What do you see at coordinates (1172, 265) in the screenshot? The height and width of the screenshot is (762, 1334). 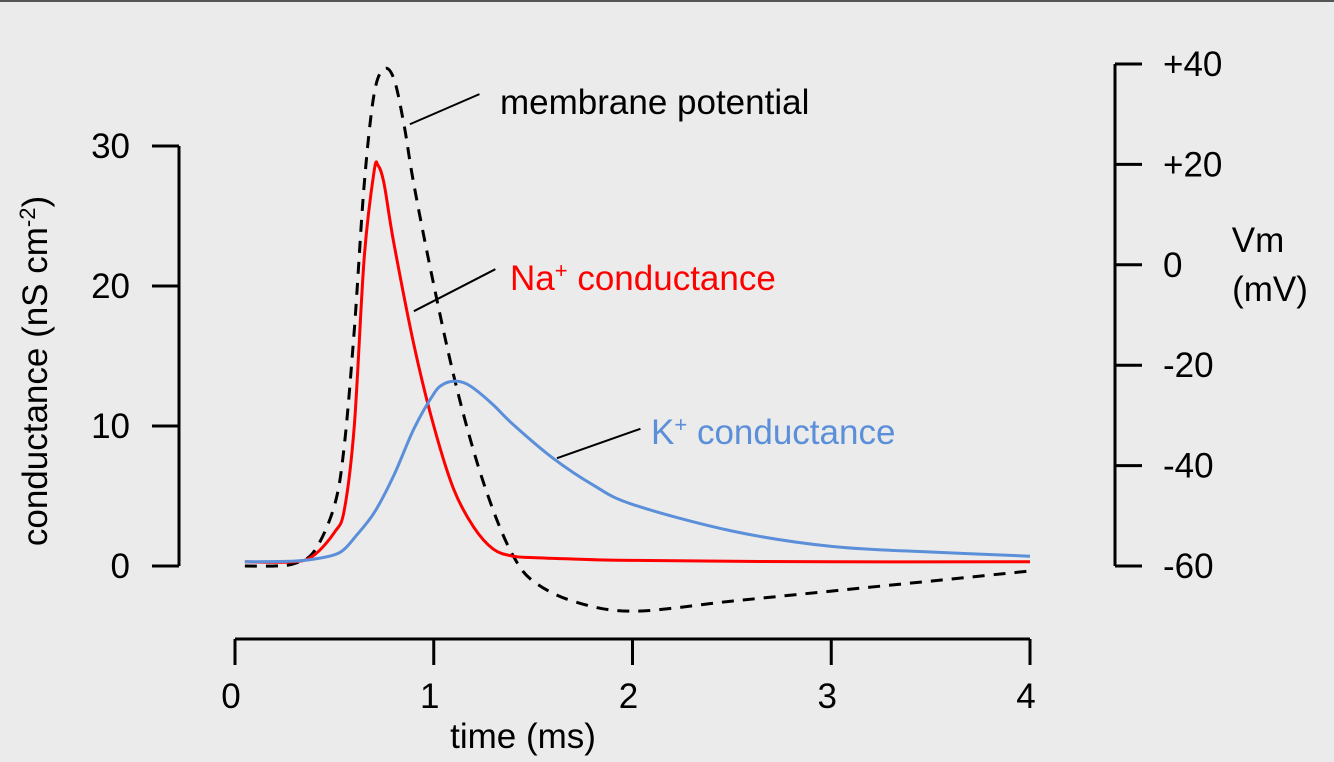 I see `right-y-tick-label: 0` at bounding box center [1172, 265].